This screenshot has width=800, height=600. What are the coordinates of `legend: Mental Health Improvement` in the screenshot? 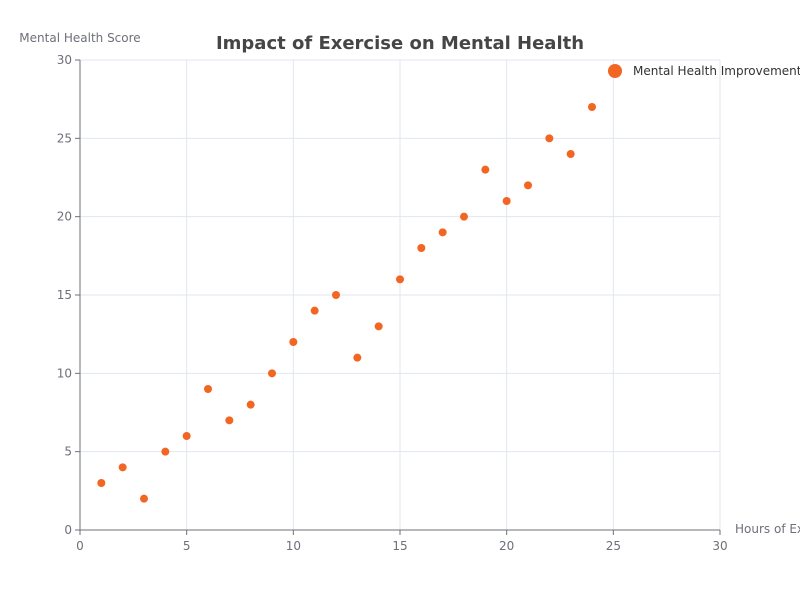 It's located at (704, 71).